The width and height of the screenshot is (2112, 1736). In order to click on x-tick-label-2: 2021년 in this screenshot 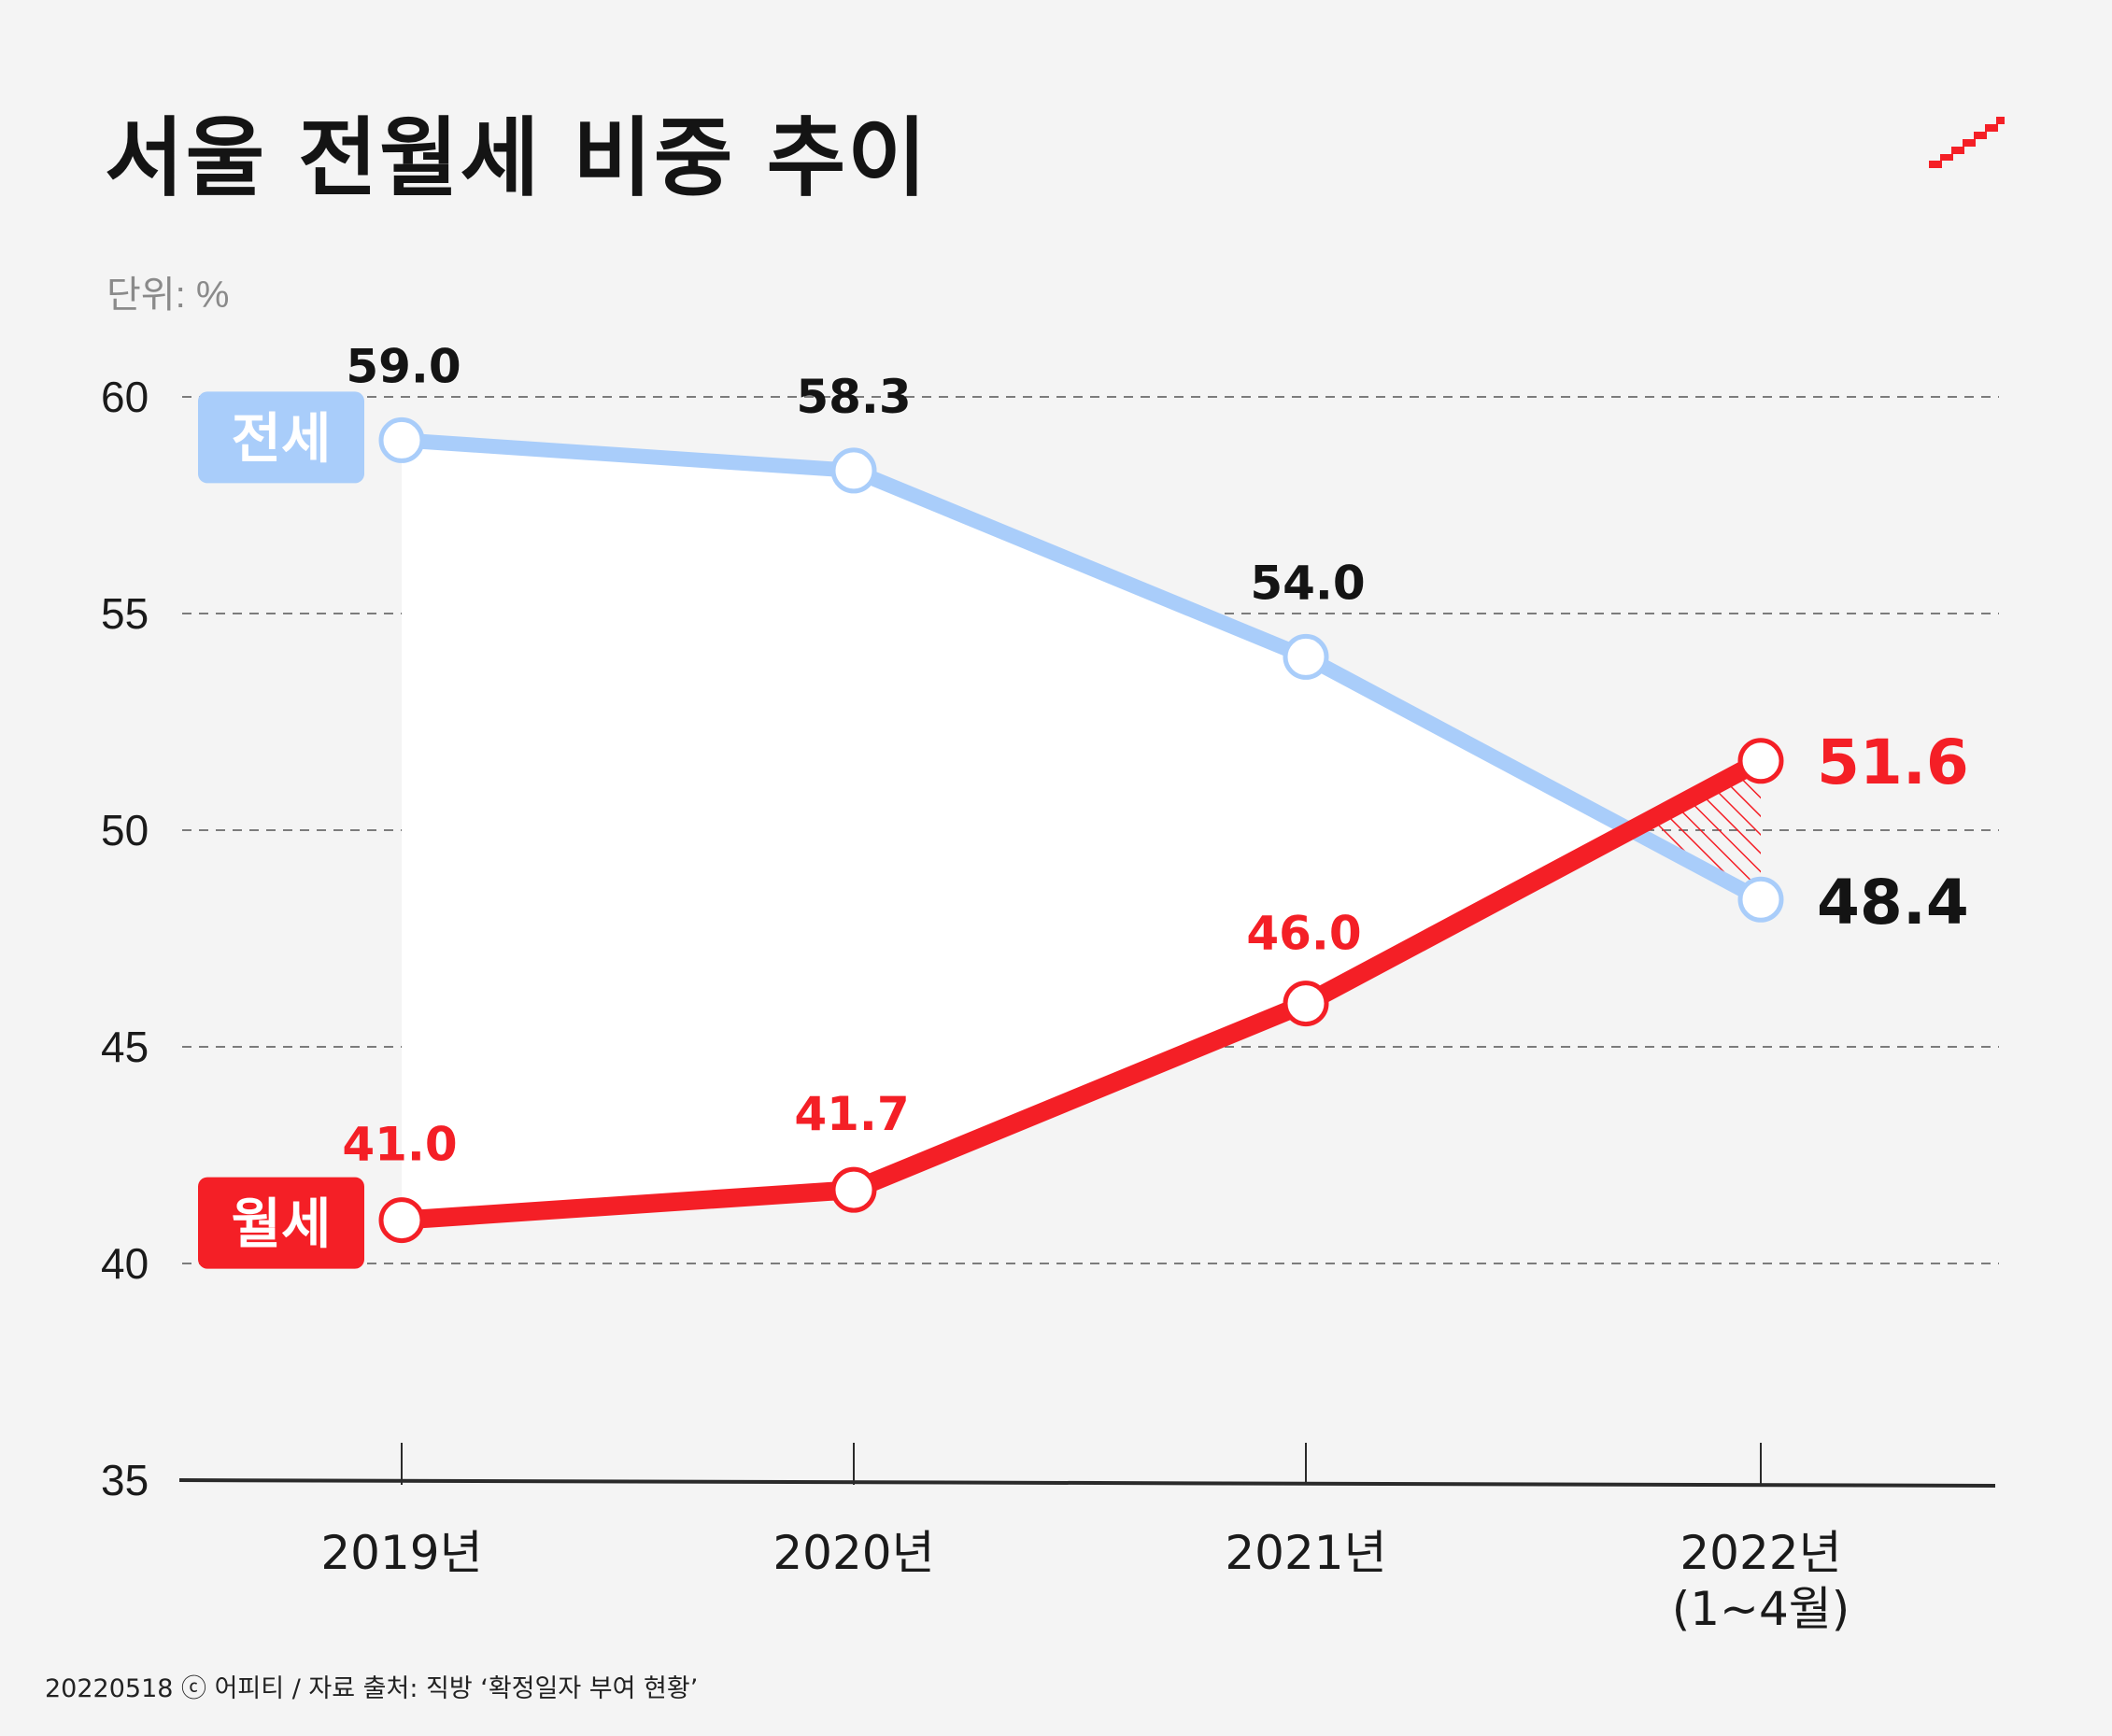, I will do `click(1305, 1553)`.